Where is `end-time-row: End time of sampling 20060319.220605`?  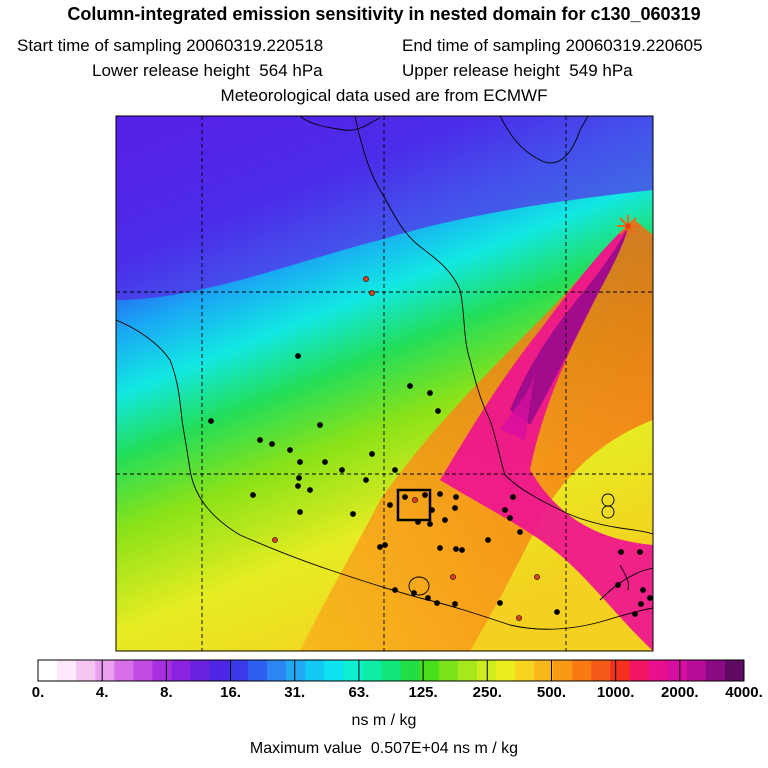 end-time-row: End time of sampling 20060319.220605 is located at coordinates (552, 46).